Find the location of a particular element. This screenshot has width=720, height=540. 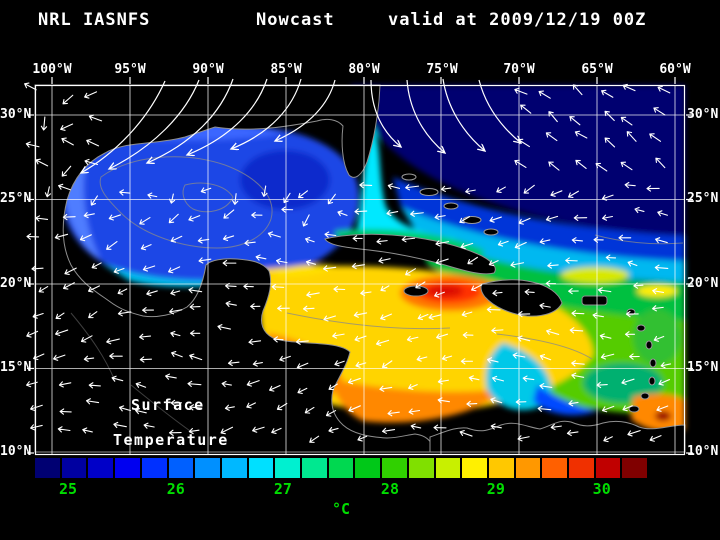

lon-label: 85°W is located at coordinates (286, 69).